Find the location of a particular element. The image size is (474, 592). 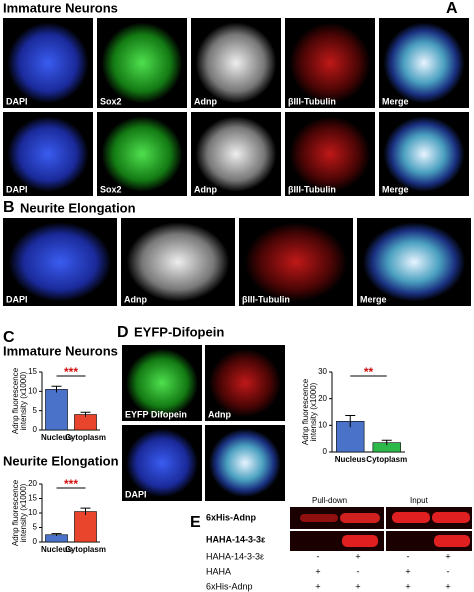

panel-d: D EYFP-Difopein is located at coordinates (170, 332).